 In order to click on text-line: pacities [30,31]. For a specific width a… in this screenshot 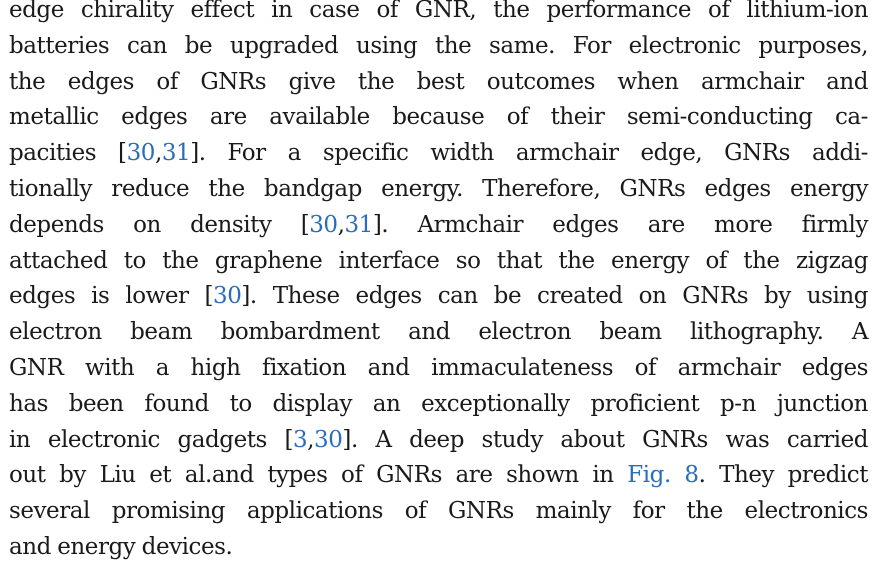, I will do `click(438, 154)`.